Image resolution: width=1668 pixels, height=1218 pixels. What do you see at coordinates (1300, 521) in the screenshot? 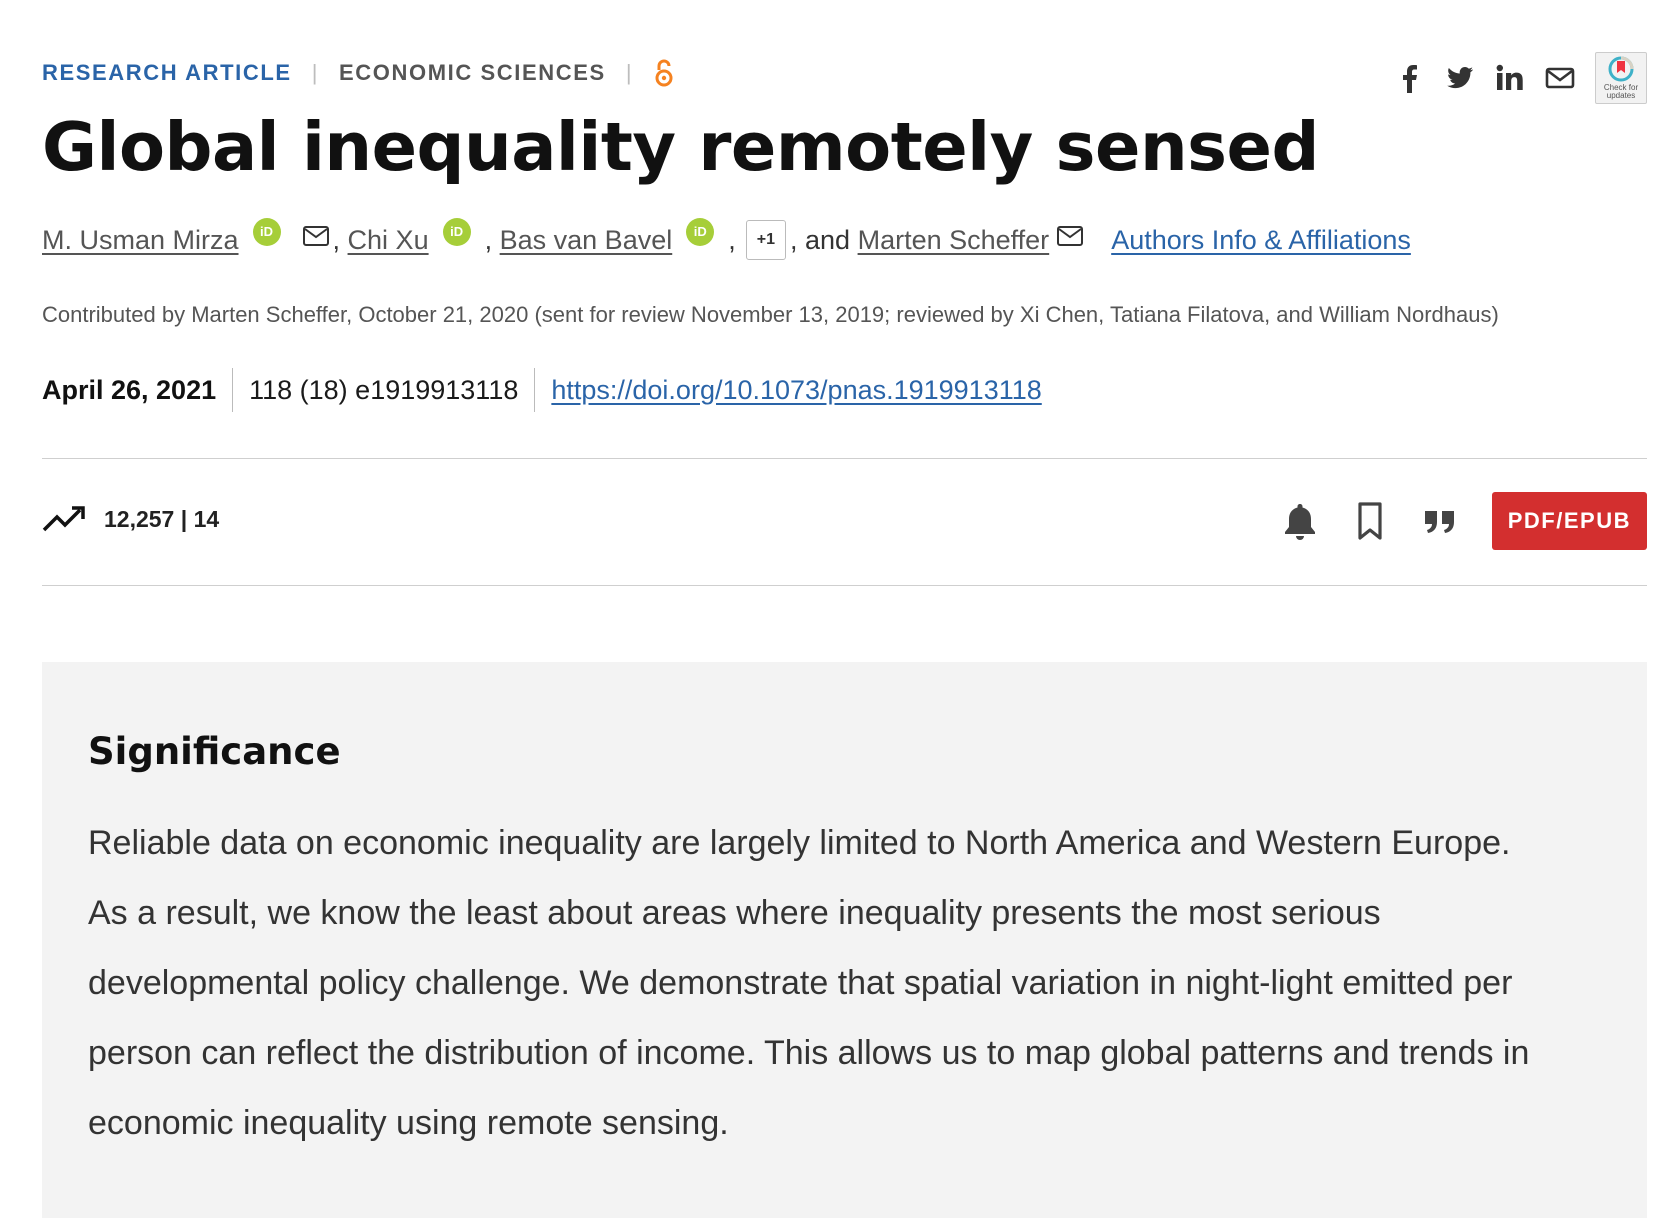
I see `bell-icon` at bounding box center [1300, 521].